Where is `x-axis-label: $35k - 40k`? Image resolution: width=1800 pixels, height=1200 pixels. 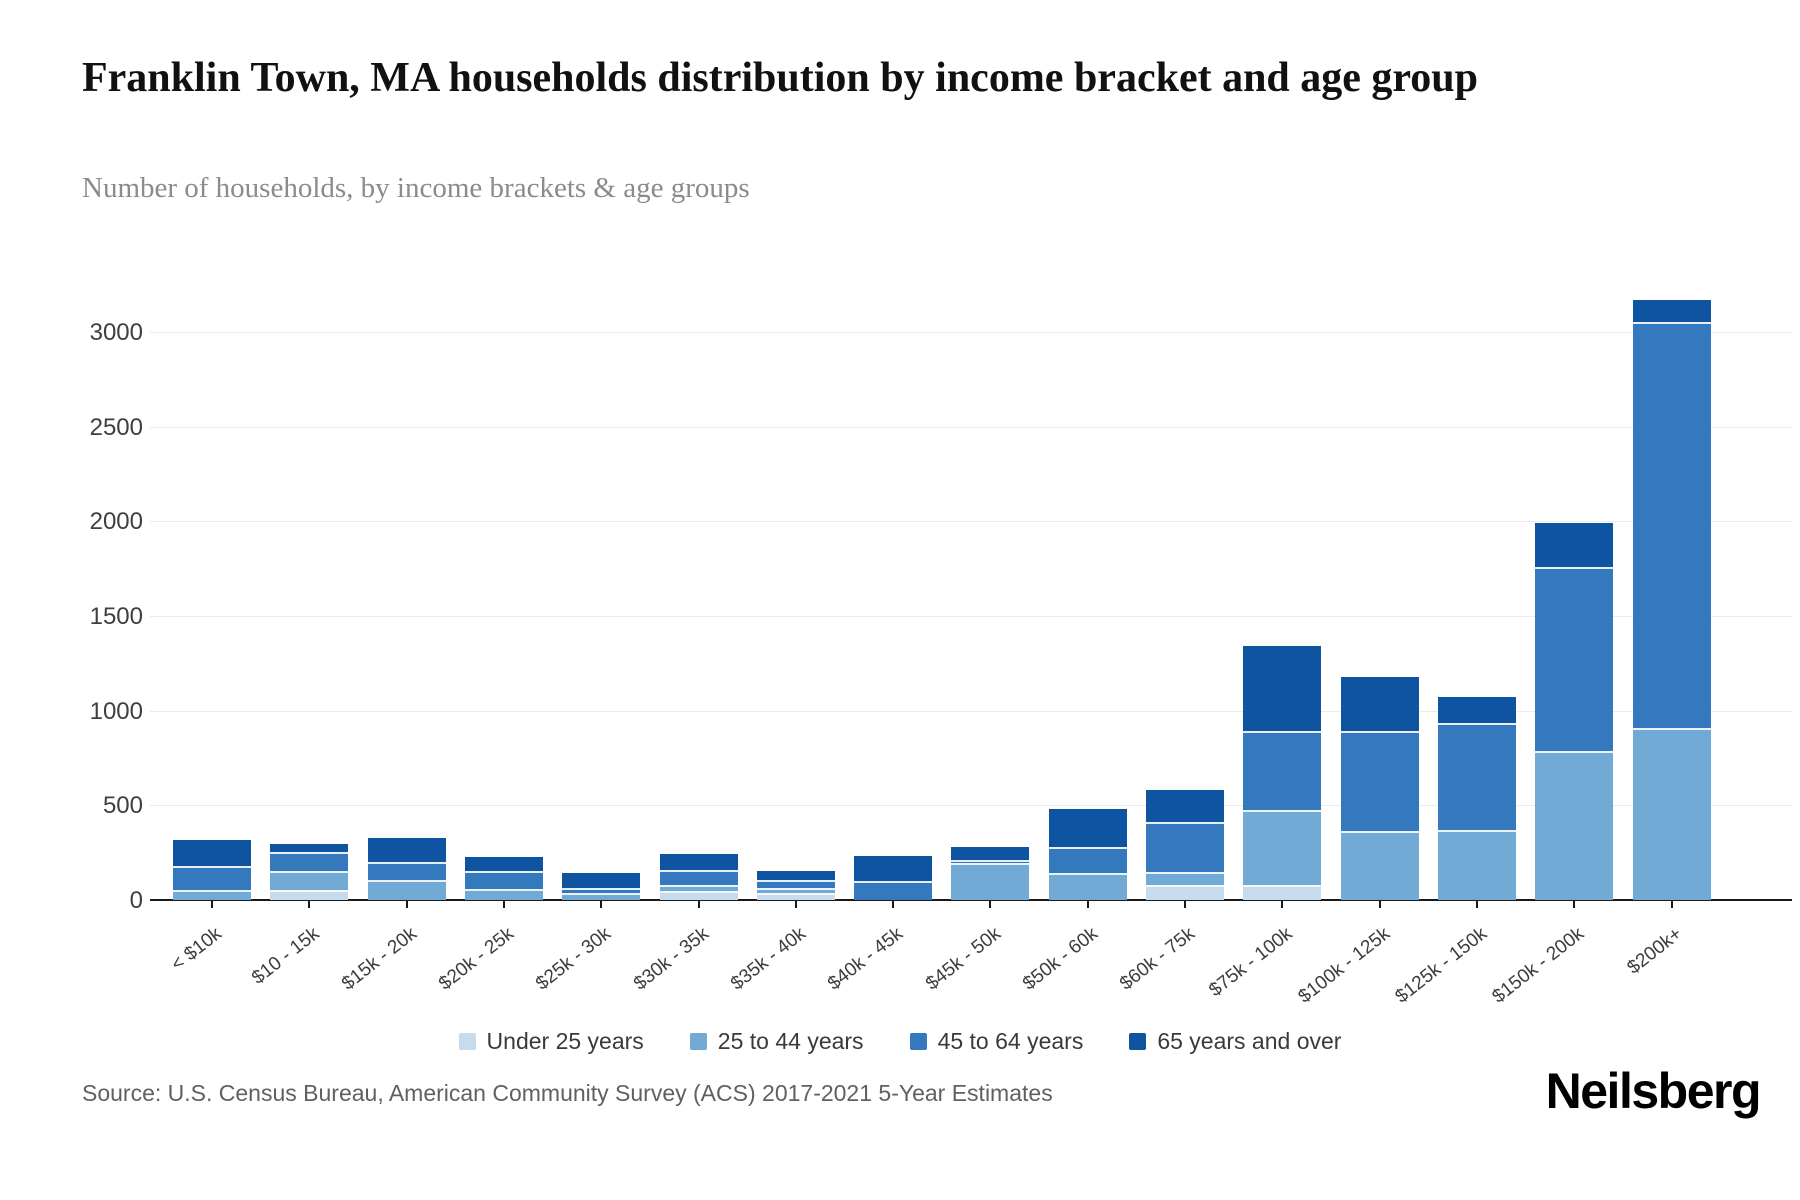 x-axis-label: $35k - 40k is located at coordinates (768, 959).